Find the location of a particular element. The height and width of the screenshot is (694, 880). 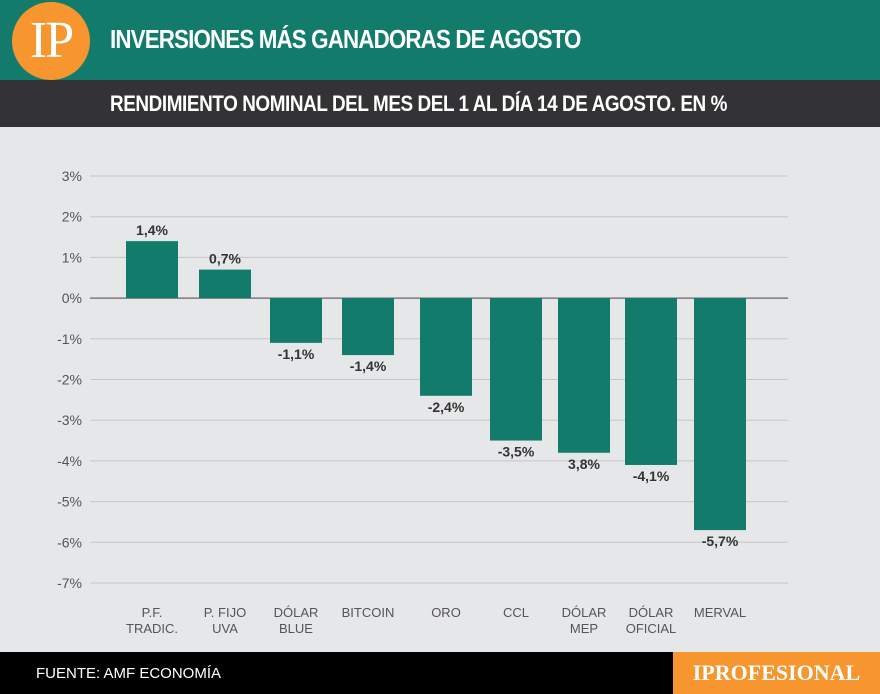

y-tick-label: -4% is located at coordinates (69, 461).